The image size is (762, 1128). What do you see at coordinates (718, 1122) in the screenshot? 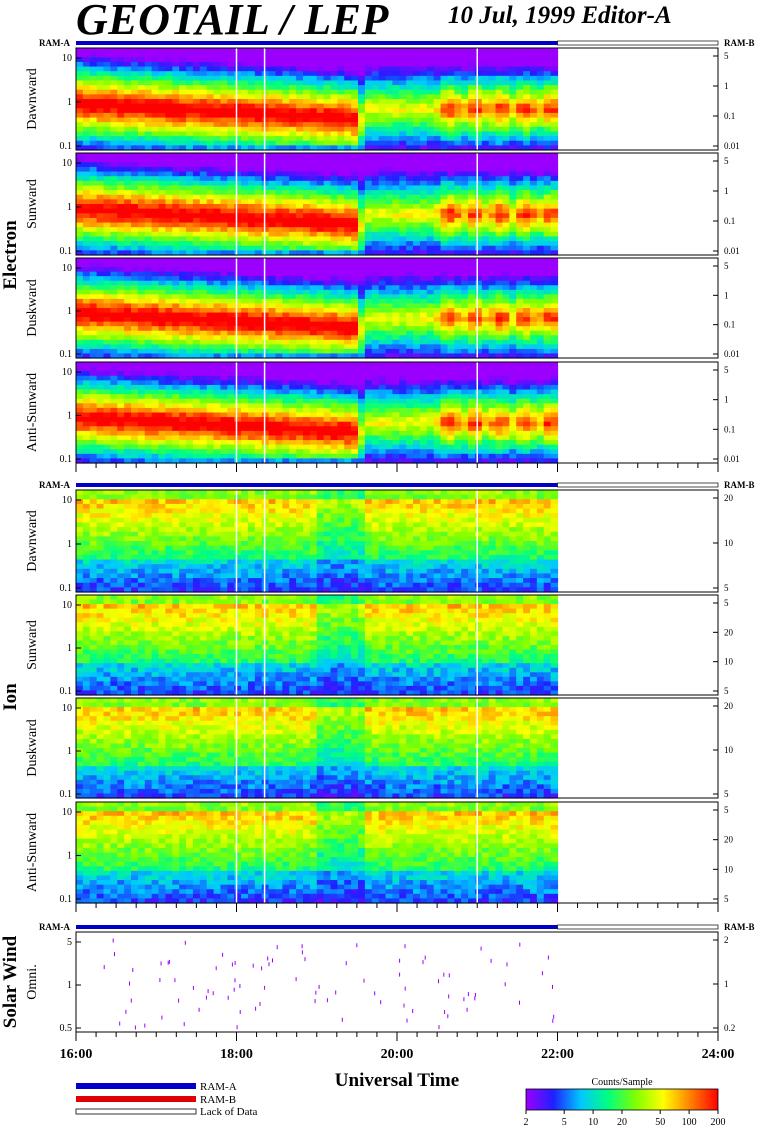
I see `colorbar-tick-label: 200` at bounding box center [718, 1122].